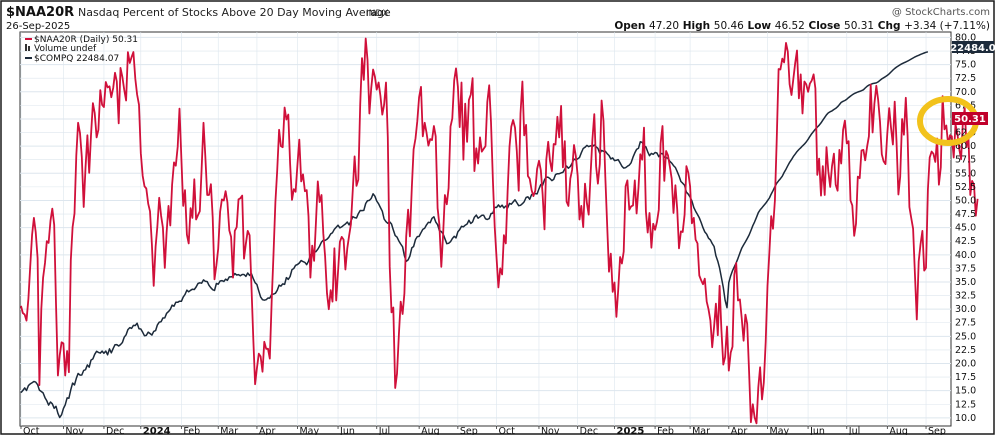 This screenshot has width=995, height=439. I want to click on compq-price-tag, so click(973, 47).